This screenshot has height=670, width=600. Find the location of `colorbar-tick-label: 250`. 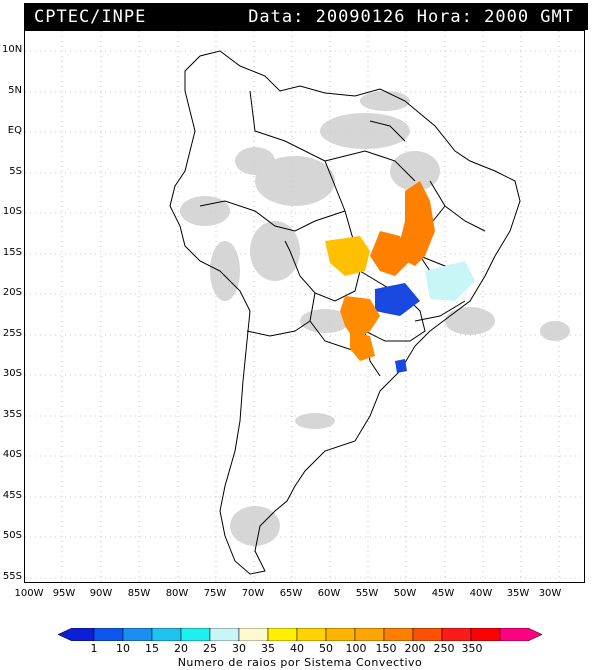

colorbar-tick-label: 250 is located at coordinates (444, 648).